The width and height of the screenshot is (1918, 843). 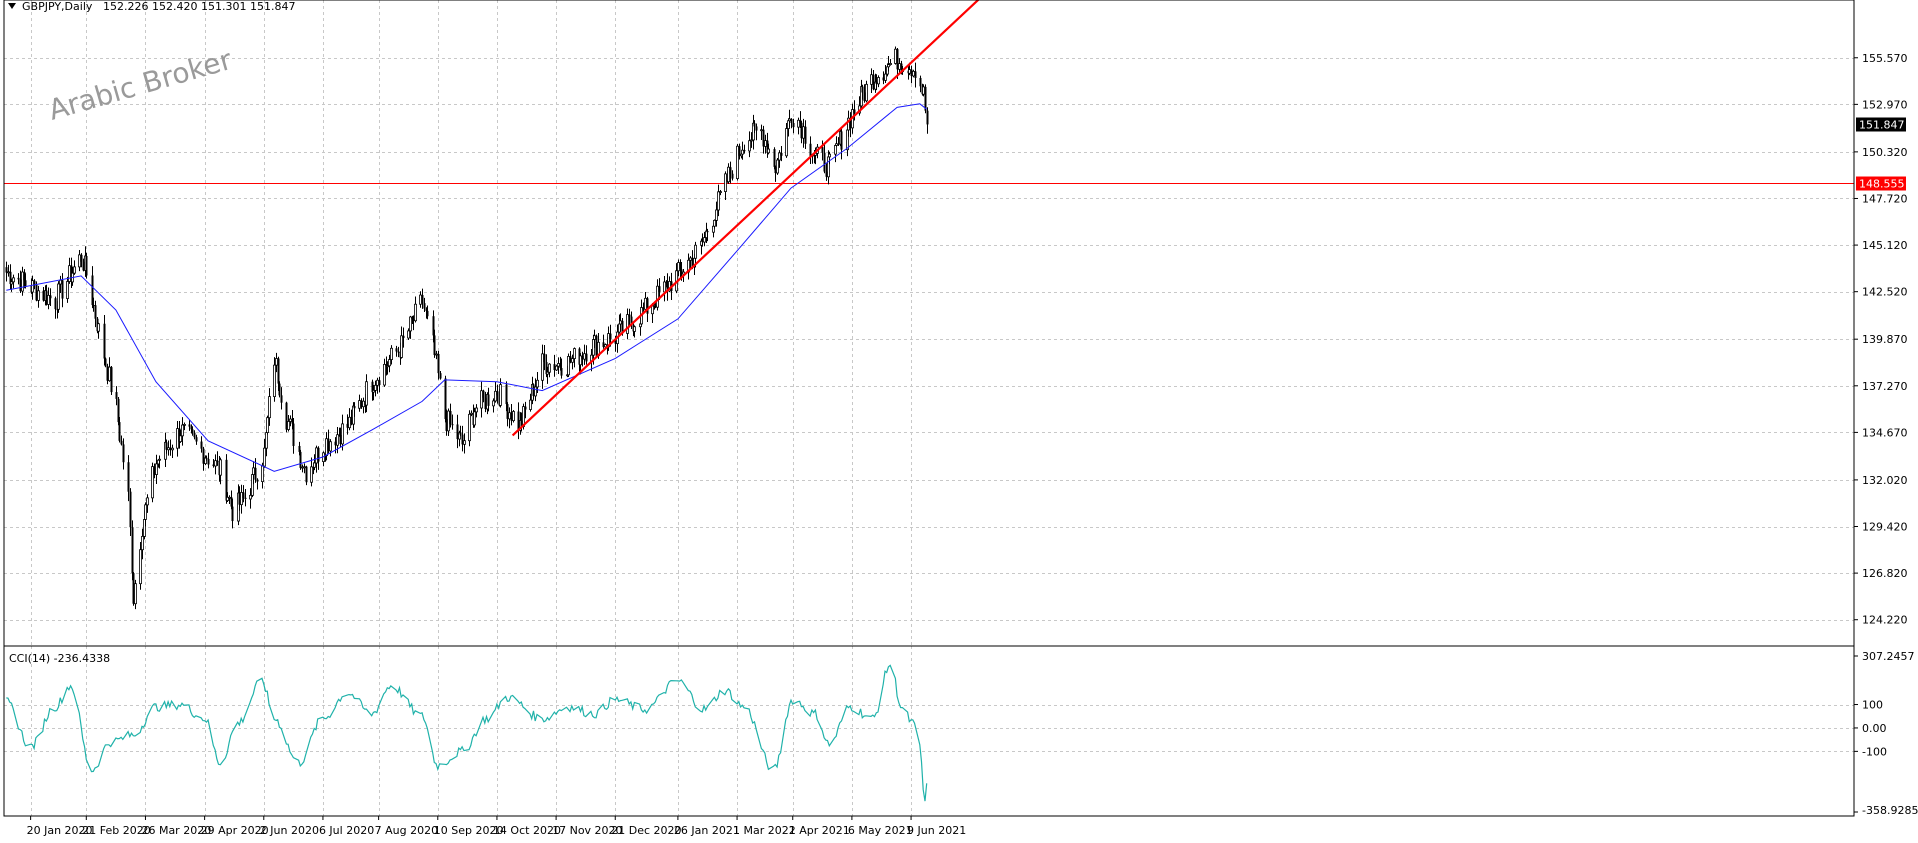 What do you see at coordinates (1888, 656) in the screenshot?
I see `cci-axis-label: 307.2457` at bounding box center [1888, 656].